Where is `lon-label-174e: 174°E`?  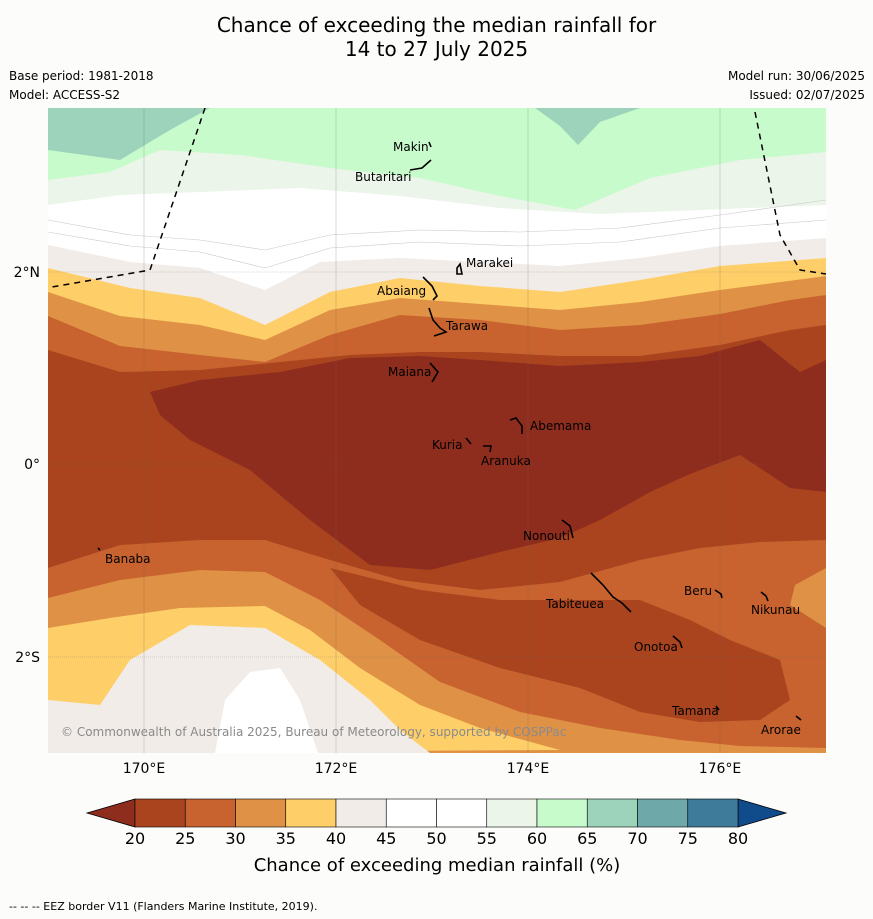 lon-label-174e: 174°E is located at coordinates (528, 769).